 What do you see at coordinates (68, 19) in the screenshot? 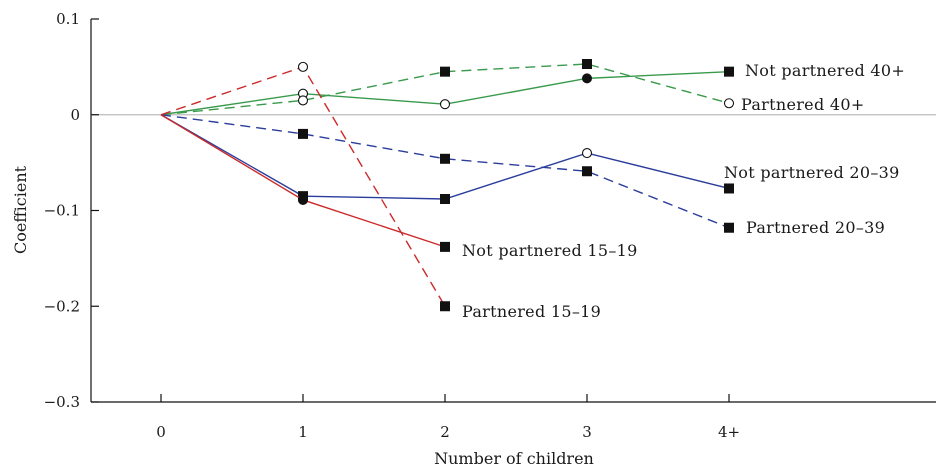
I see `y-tick-label: 0.1` at bounding box center [68, 19].